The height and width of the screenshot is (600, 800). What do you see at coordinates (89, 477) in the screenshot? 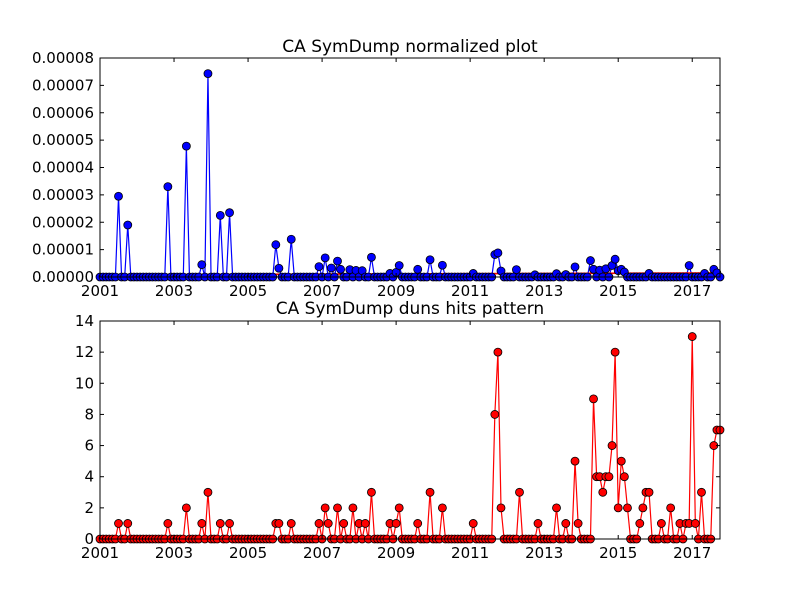
I see `bottom-chart-y-tick-label: 4` at bounding box center [89, 477].